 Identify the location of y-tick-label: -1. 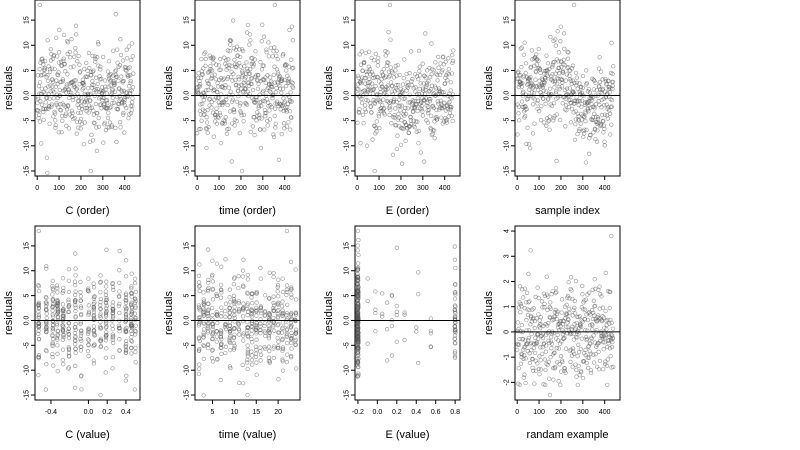
(507, 357).